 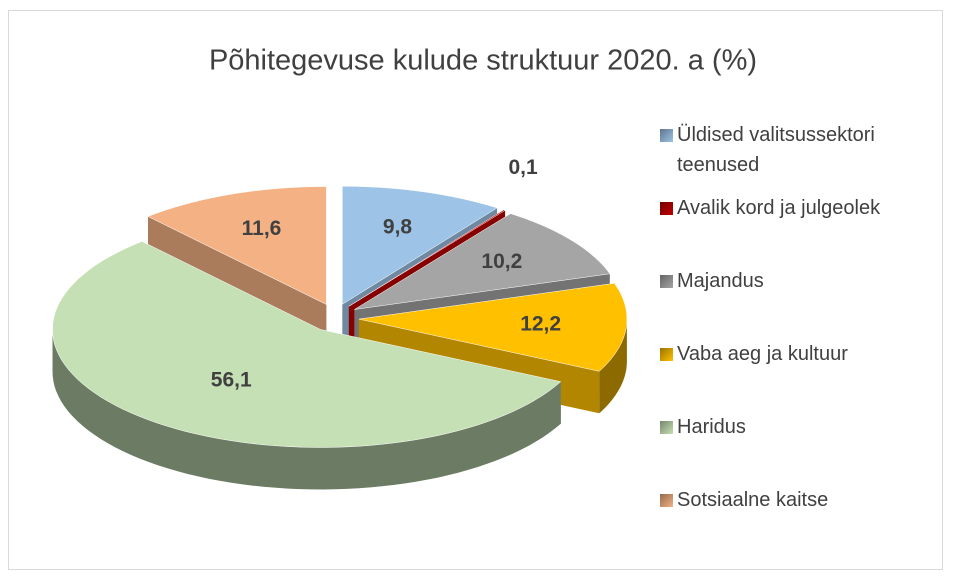 What do you see at coordinates (762, 354) in the screenshot?
I see `legend-label: Vaba aeg ja kultuur` at bounding box center [762, 354].